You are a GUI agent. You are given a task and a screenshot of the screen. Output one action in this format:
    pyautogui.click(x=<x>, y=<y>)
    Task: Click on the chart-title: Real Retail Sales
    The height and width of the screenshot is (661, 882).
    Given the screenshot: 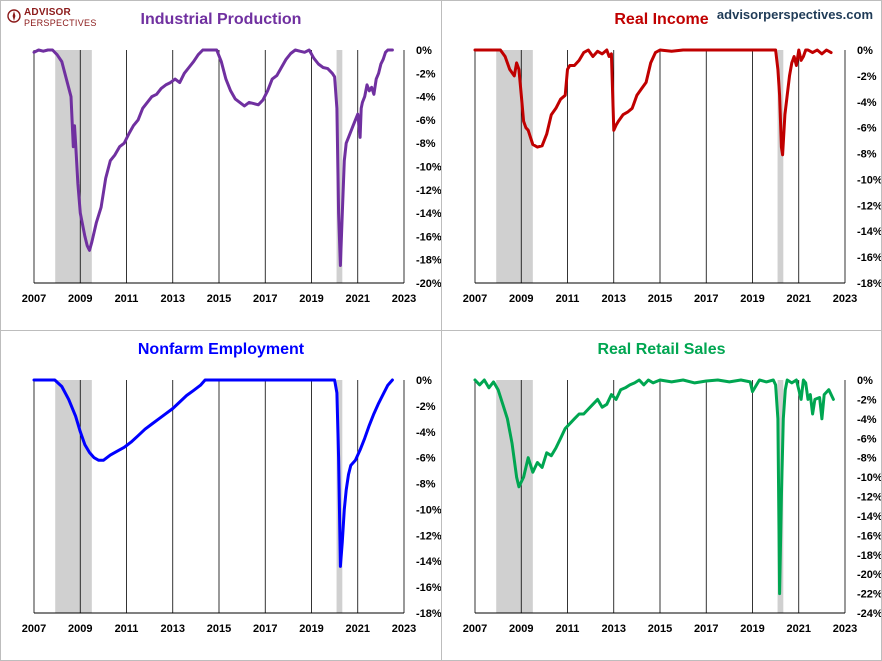 What is the action you would take?
    pyautogui.click(x=661, y=349)
    